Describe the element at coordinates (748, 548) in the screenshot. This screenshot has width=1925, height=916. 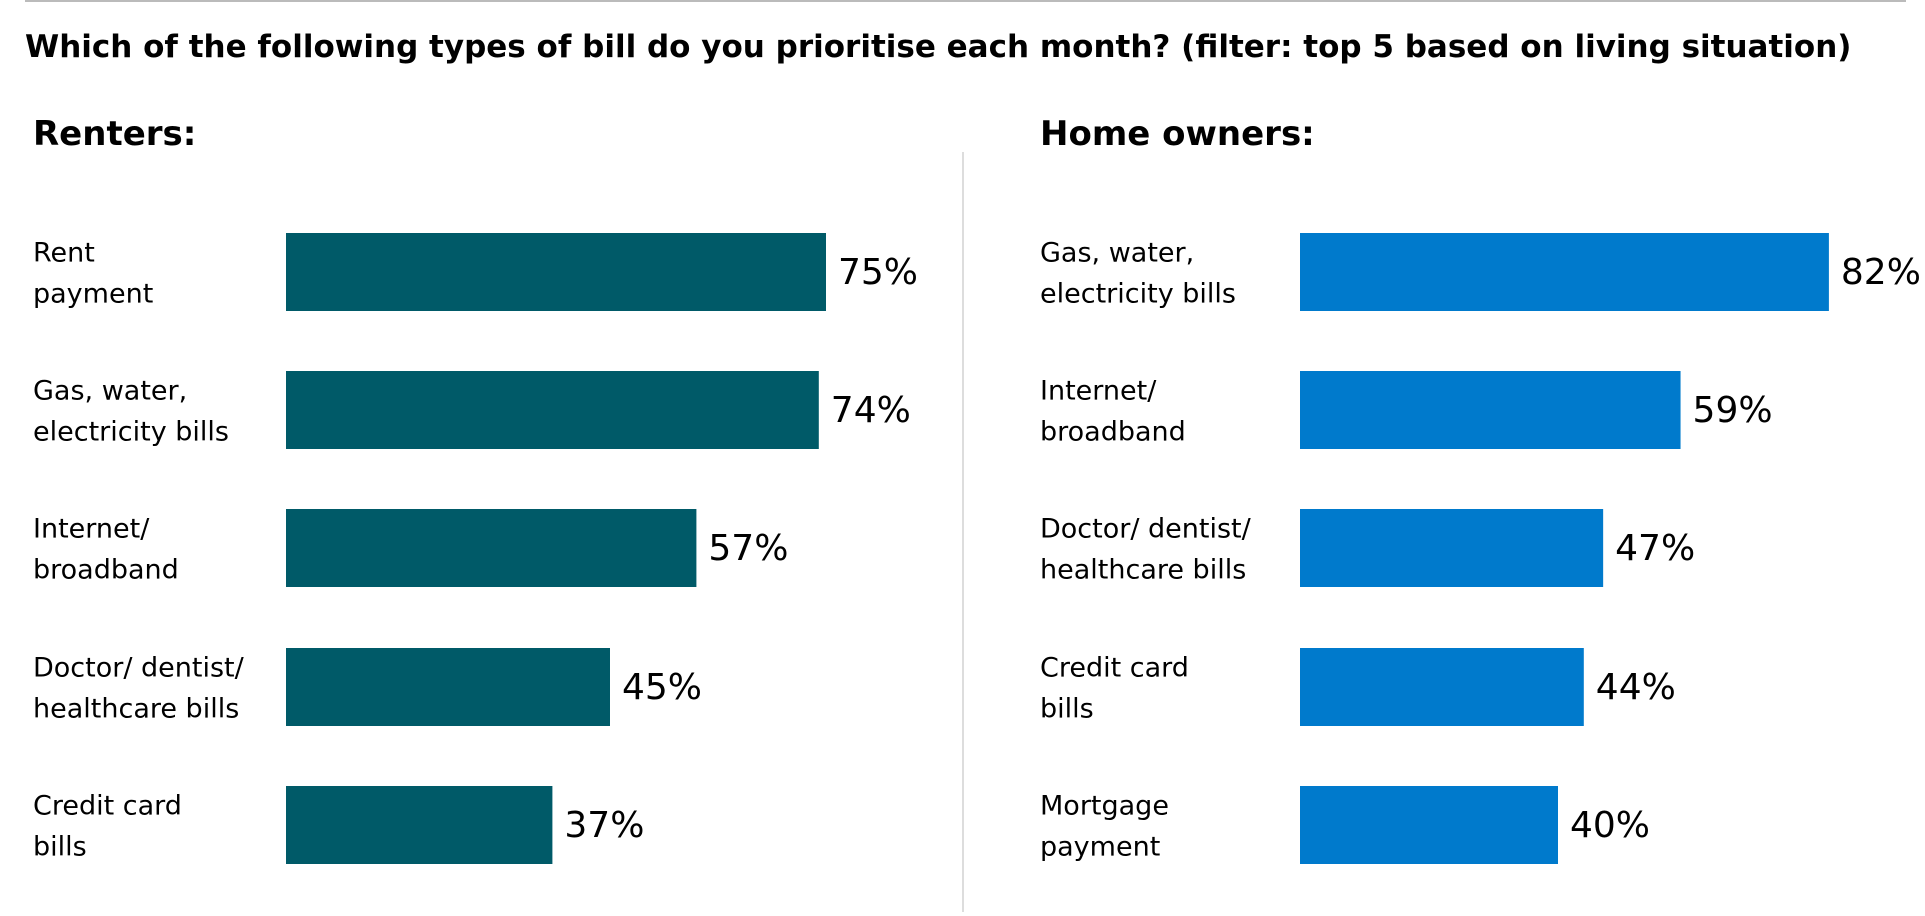
I see `value-label: 57%` at that location.